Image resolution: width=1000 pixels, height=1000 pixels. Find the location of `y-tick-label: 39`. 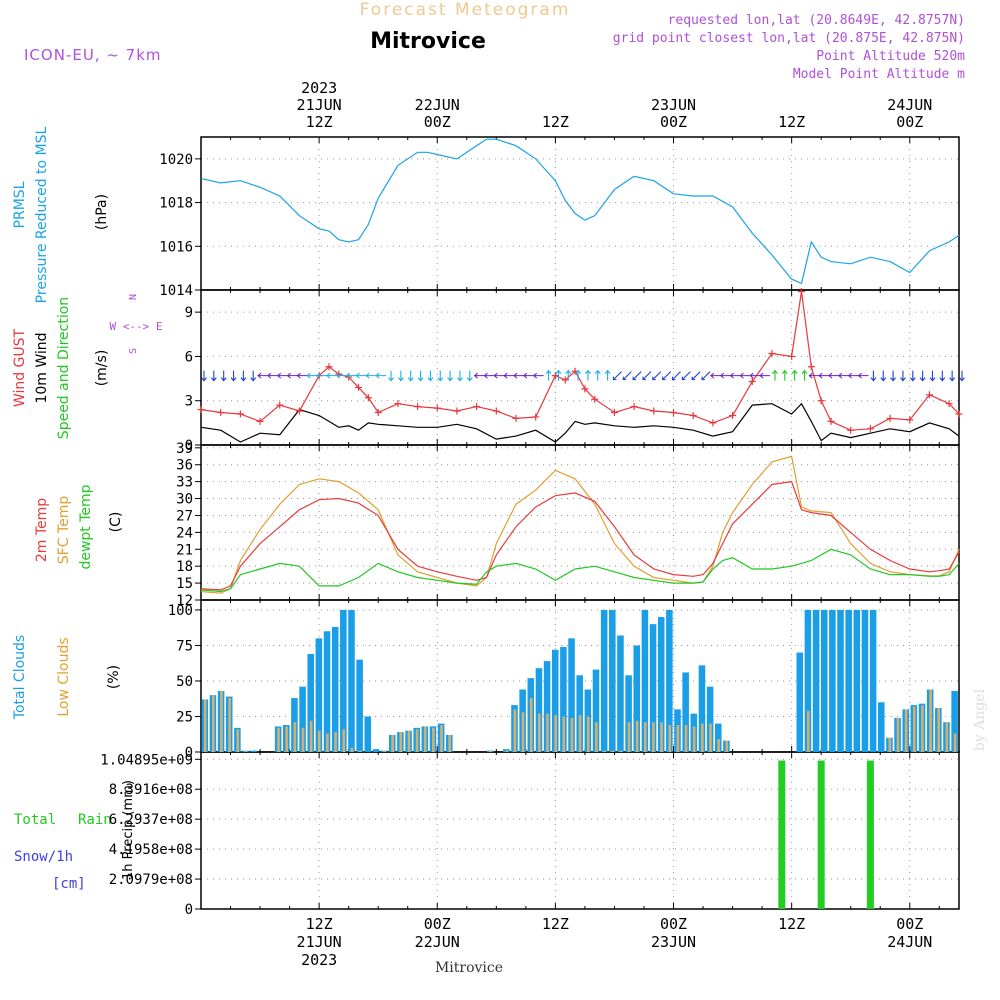

y-tick-label: 39 is located at coordinates (184, 449).